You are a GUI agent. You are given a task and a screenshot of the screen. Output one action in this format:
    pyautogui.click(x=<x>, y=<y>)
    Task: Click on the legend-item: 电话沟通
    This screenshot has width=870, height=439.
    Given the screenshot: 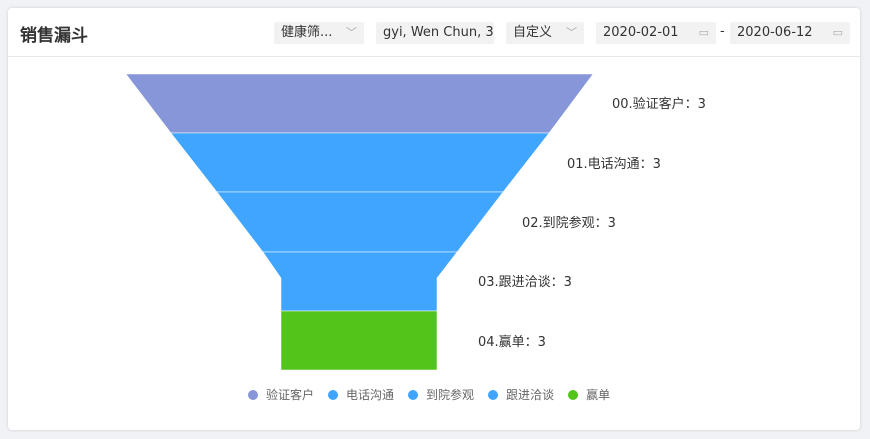 What is the action you would take?
    pyautogui.click(x=361, y=394)
    